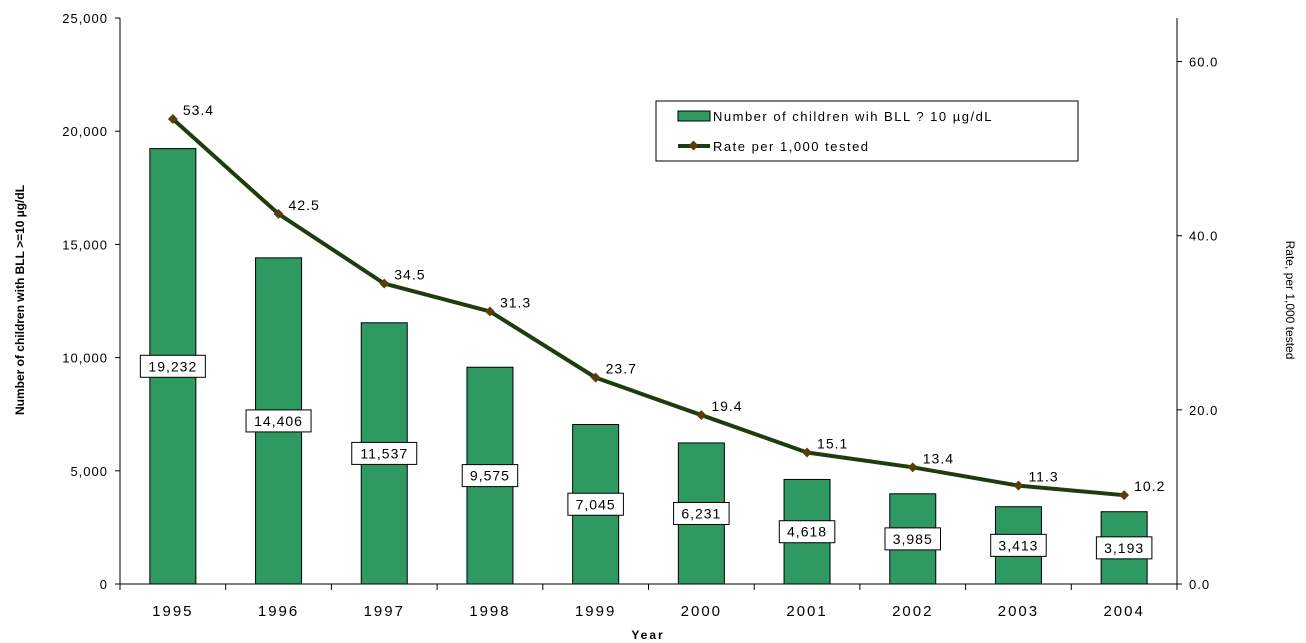 The image size is (1306, 643). Describe the element at coordinates (1290, 300) in the screenshot. I see `y2-axis-title: Rate, per 1,000 tested` at that location.